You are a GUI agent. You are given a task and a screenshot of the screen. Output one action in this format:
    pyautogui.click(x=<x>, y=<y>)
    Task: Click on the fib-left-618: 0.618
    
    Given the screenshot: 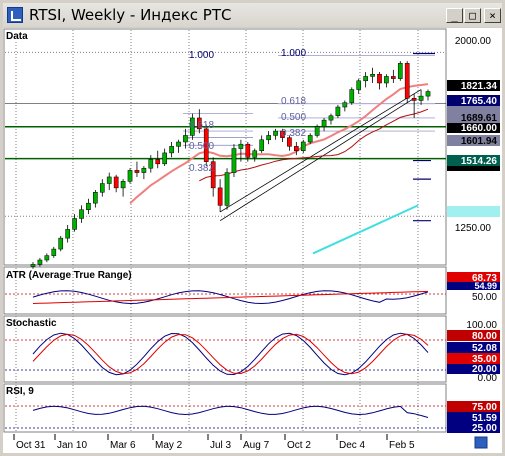 What is the action you would take?
    pyautogui.click(x=201, y=125)
    